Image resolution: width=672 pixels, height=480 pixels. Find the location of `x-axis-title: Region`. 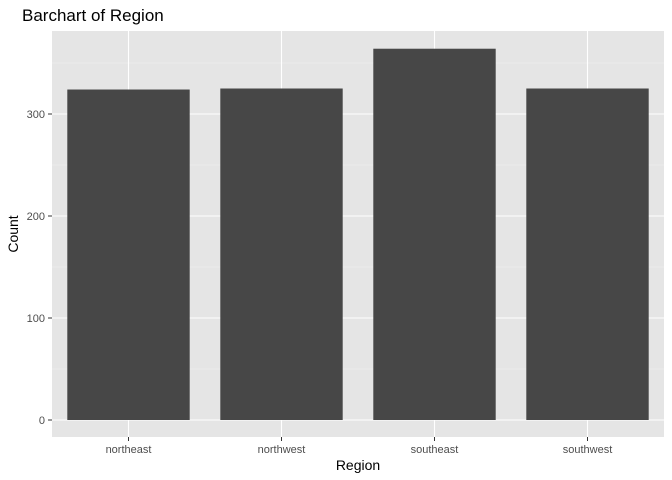

x-axis-title: Region is located at coordinates (358, 465).